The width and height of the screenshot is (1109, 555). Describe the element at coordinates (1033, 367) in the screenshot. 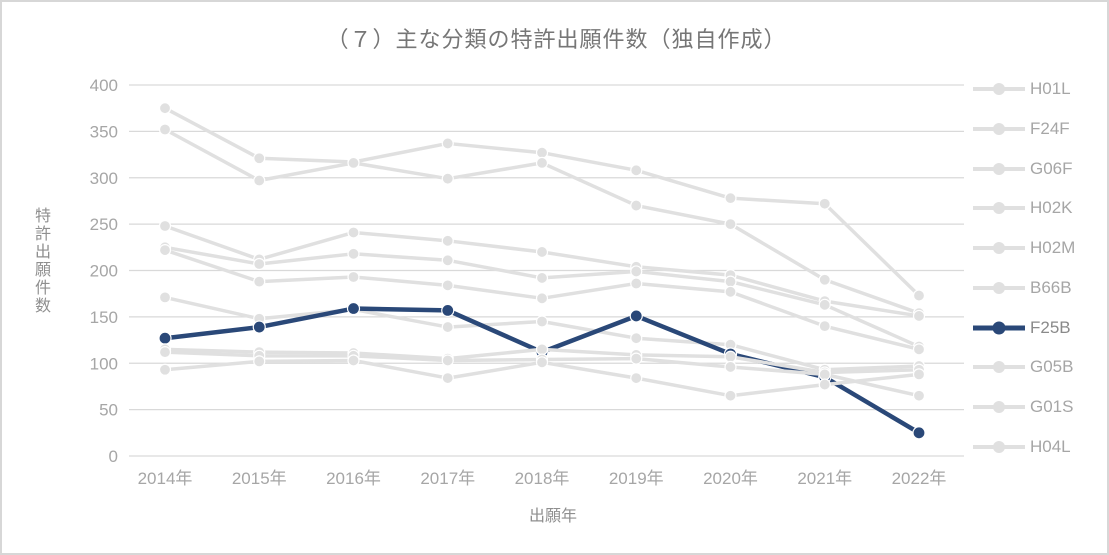

I see `legend-item-G05B: G05B` at that location.